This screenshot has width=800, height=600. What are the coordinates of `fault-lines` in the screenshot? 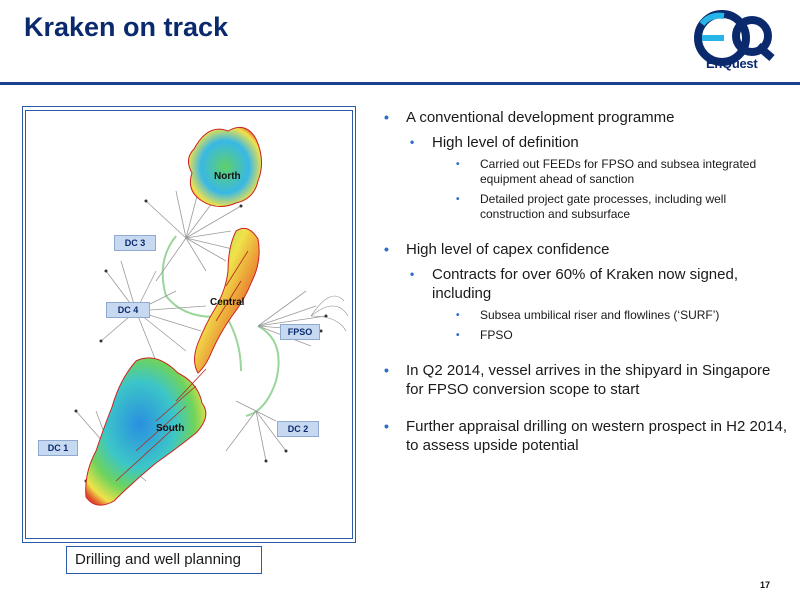 It's located at (182, 366).